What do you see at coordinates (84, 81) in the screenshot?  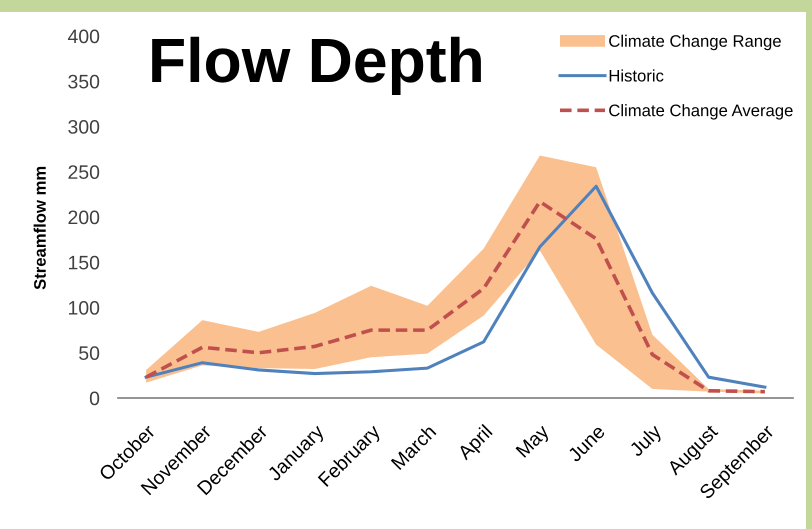 I see `y-tick-label: 350` at bounding box center [84, 81].